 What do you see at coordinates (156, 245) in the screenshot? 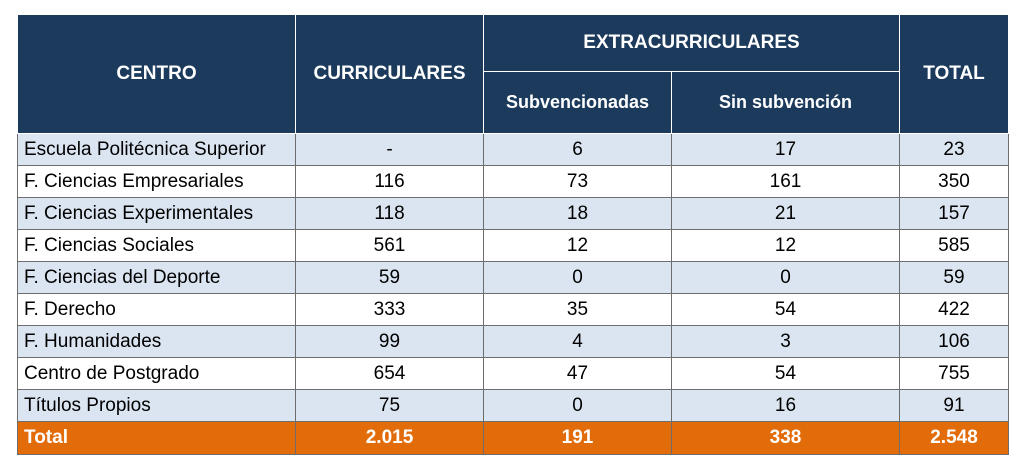
I see `cell-centro: F. Ciencias Sociales` at bounding box center [156, 245].